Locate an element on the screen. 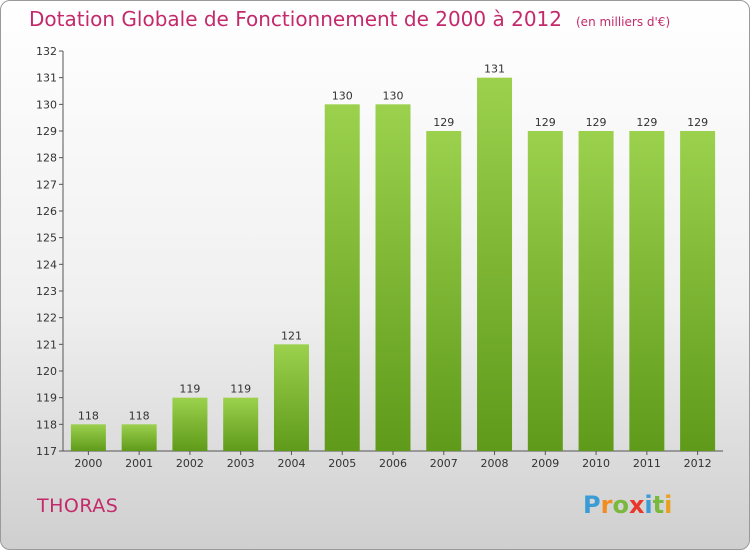  y-tick-label: 125 is located at coordinates (46, 238).